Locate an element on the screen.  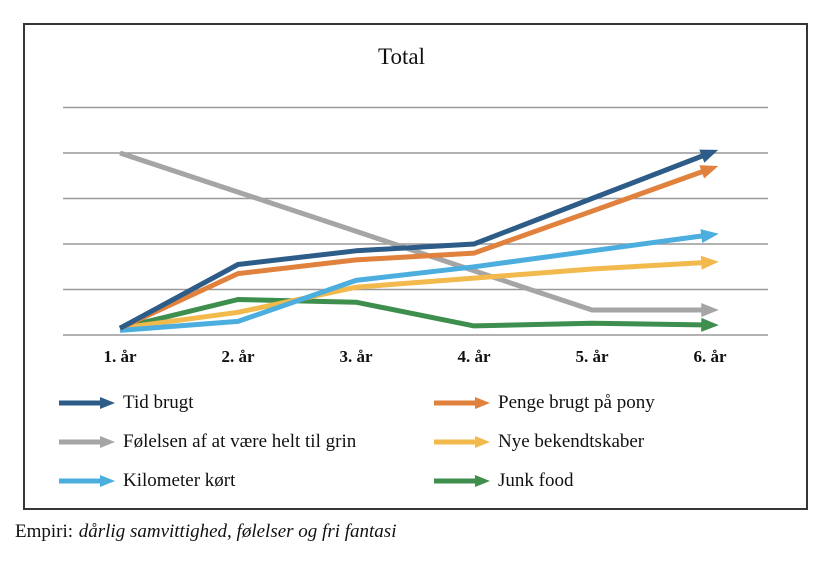
caption-prefix: Empiri: is located at coordinates (44, 531).